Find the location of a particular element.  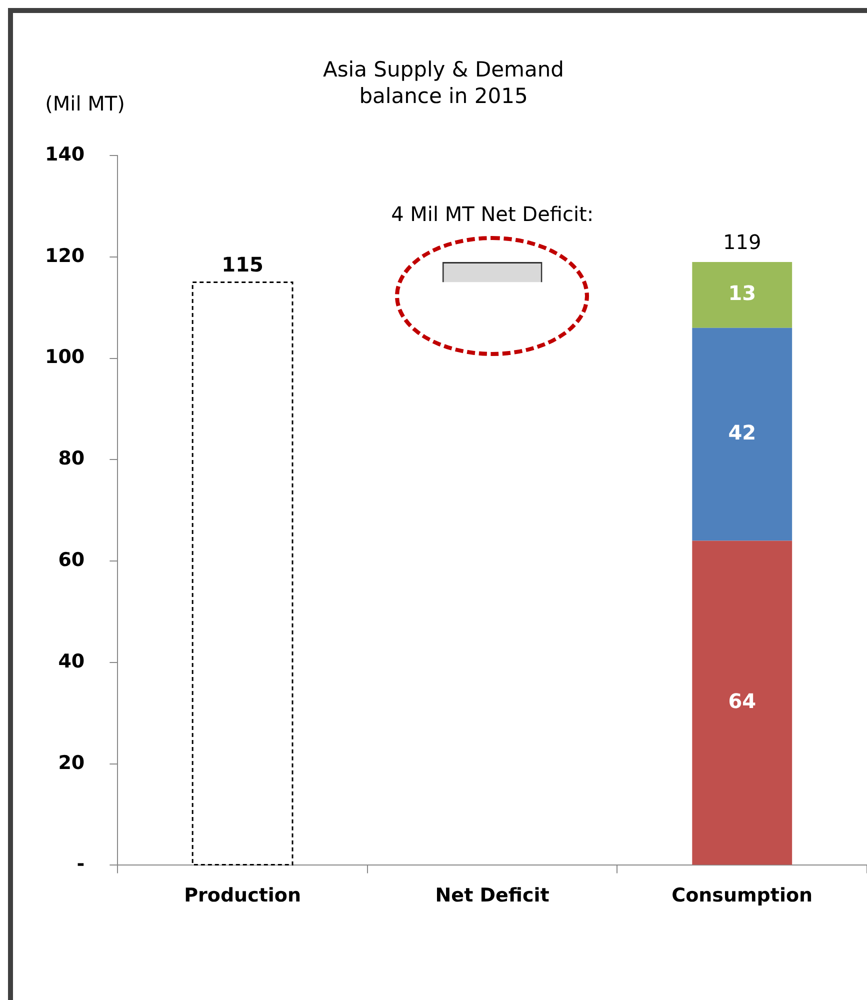

chart-title: Asia Supply & Demand balance in 2015 is located at coordinates (443, 83).